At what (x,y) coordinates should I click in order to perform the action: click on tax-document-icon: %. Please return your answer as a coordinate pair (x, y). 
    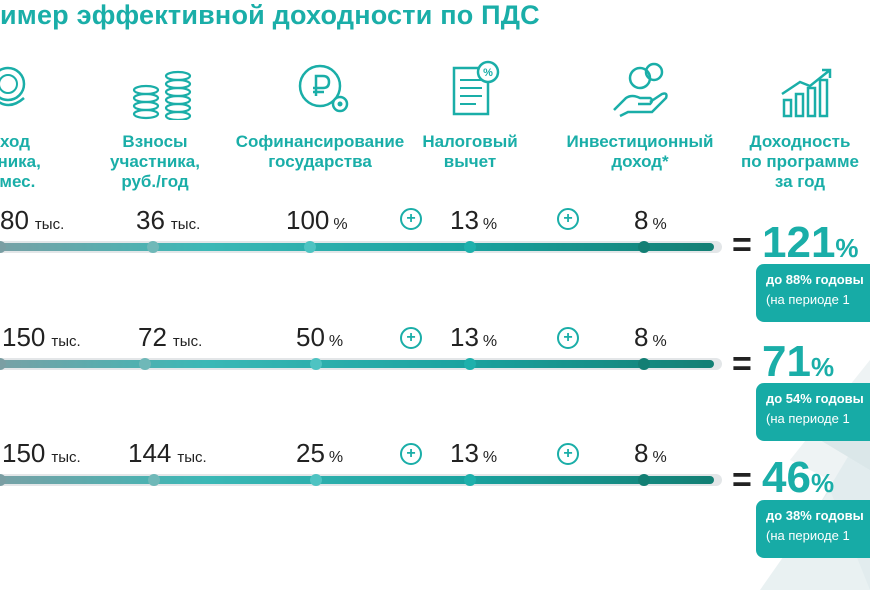
    Looking at the image, I should click on (476, 88).